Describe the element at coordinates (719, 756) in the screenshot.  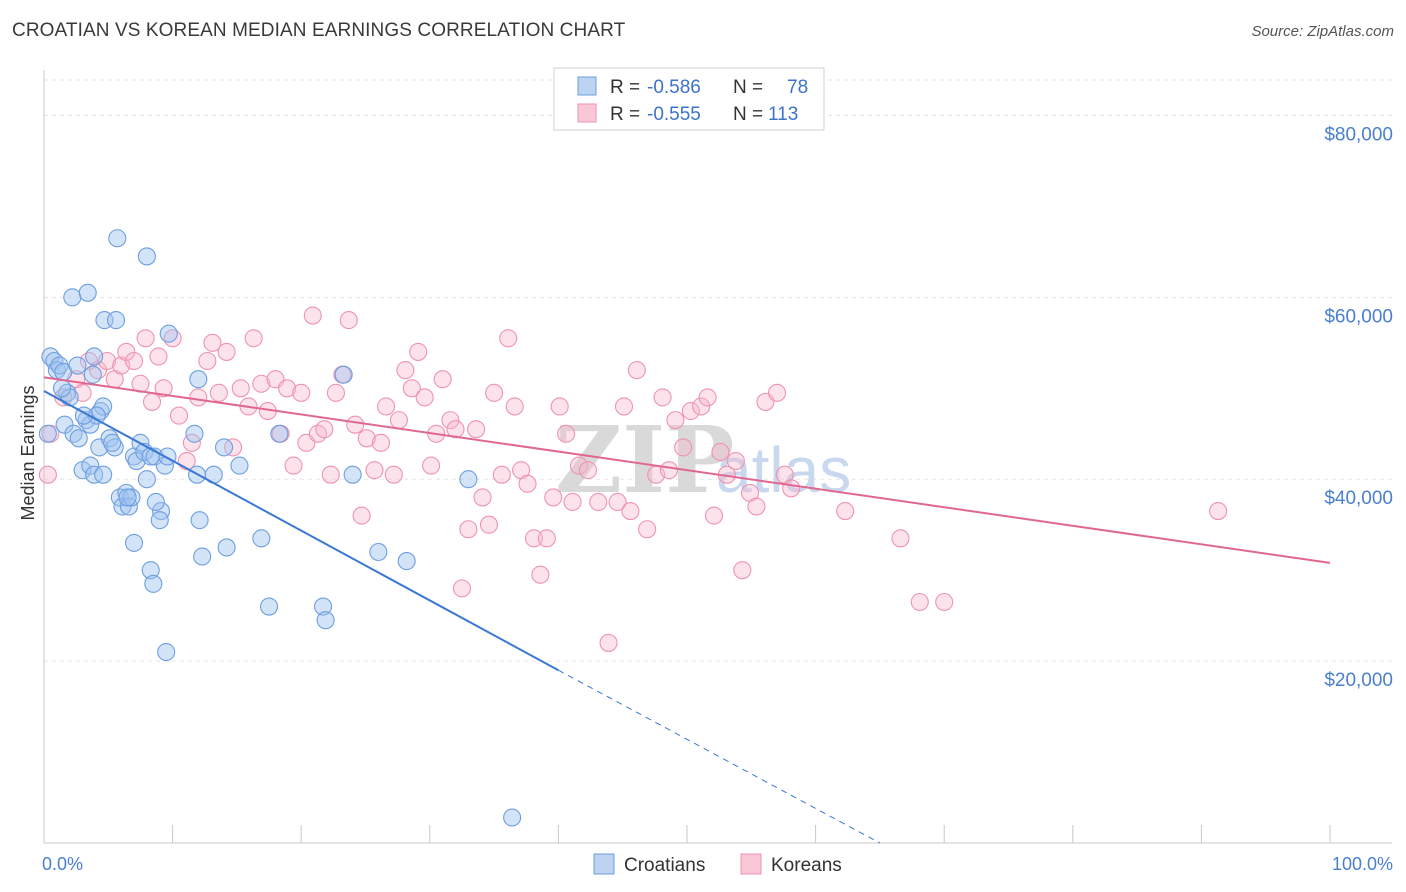
I see `trendline-croatians-extension` at that location.